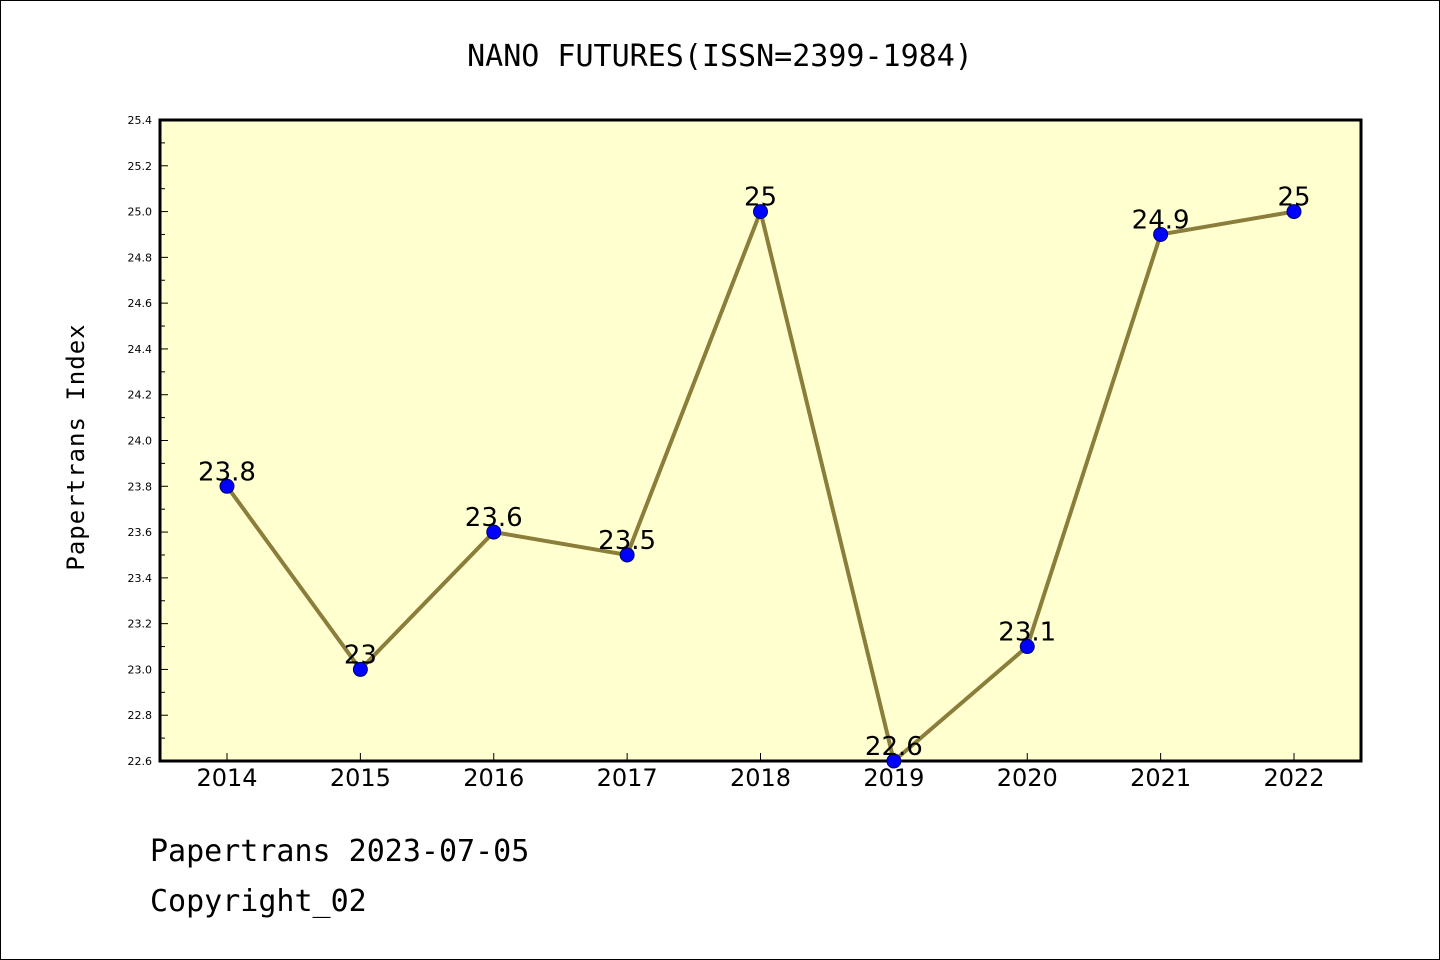  What do you see at coordinates (340, 851) in the screenshot?
I see `footer-date: Papertrans 2023-07-05` at bounding box center [340, 851].